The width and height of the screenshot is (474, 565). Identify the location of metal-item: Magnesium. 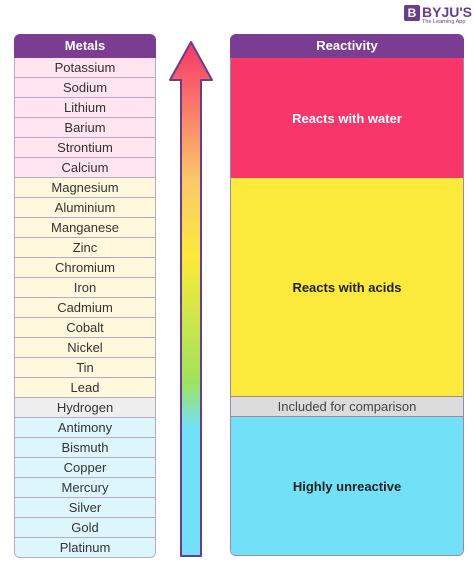
(85, 188).